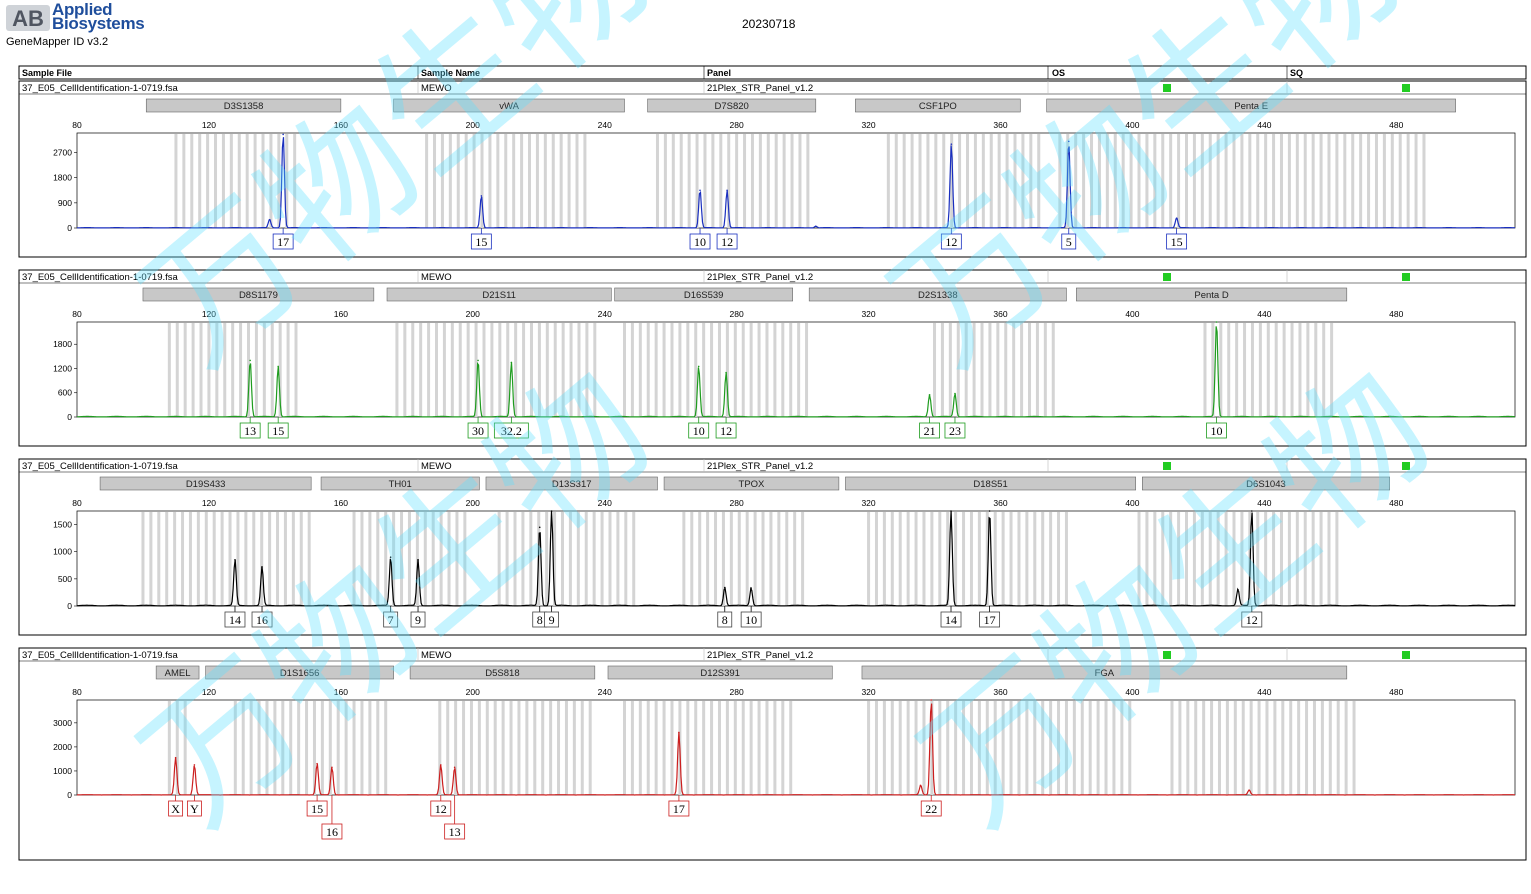 Image resolution: width=1531 pixels, height=894 pixels. What do you see at coordinates (176, 806) in the screenshot?
I see `allele-call: X` at bounding box center [176, 806].